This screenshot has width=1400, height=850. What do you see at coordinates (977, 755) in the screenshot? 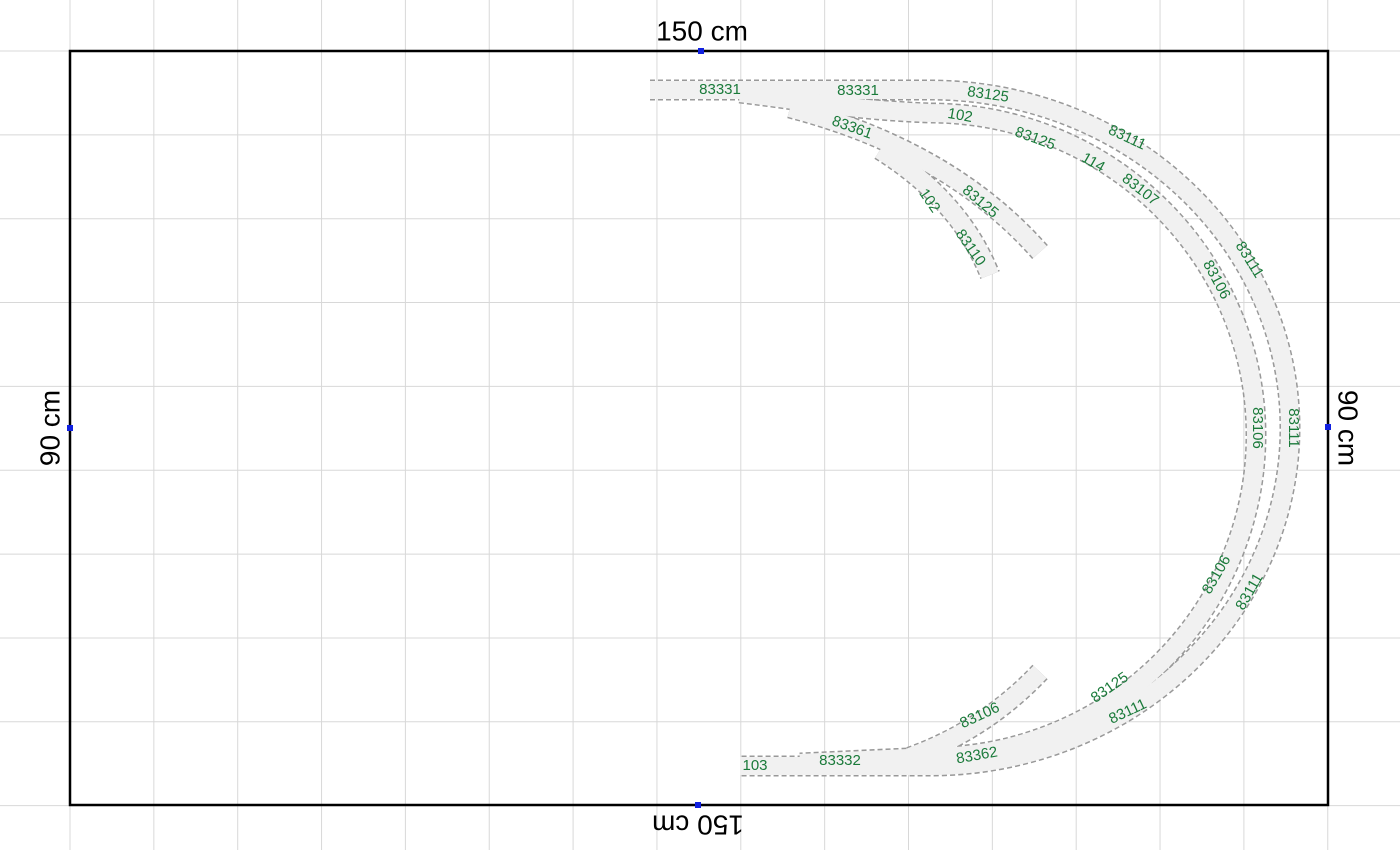
I see `track-label: 83362` at bounding box center [977, 755].